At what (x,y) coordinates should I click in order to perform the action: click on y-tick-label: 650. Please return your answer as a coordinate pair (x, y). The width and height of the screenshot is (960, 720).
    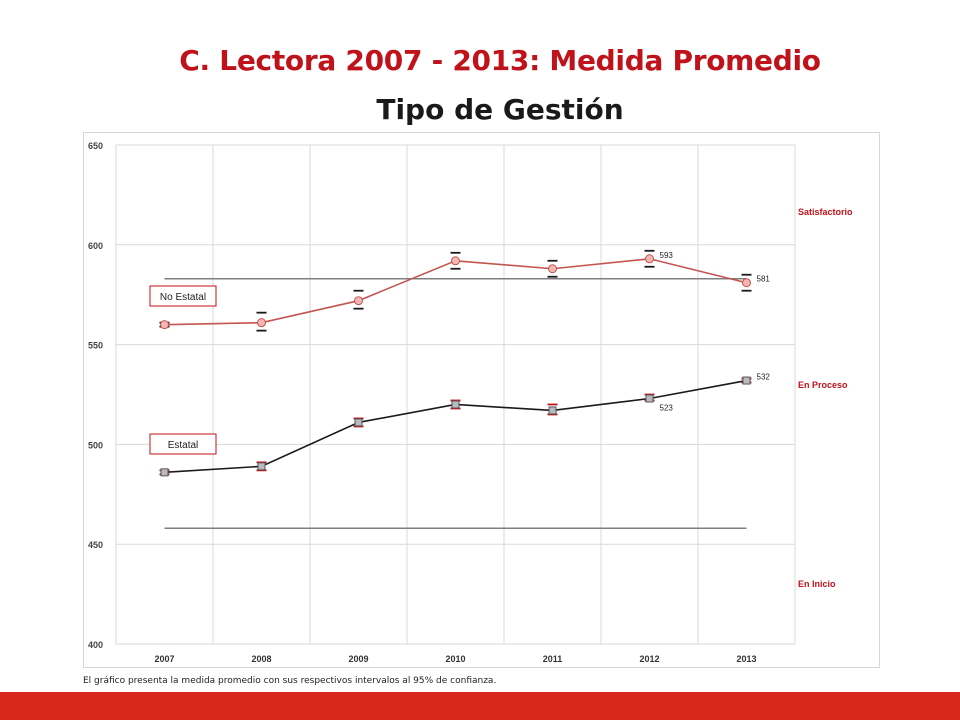
    Looking at the image, I should click on (95, 146).